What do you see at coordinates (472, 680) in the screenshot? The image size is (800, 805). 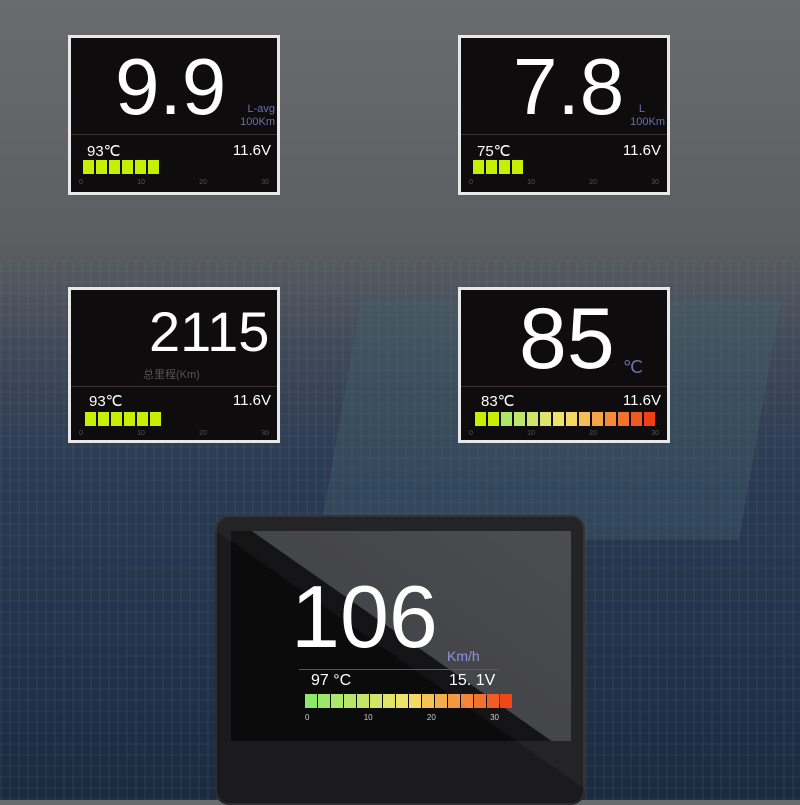 I see `voltage: 15. 1V` at bounding box center [472, 680].